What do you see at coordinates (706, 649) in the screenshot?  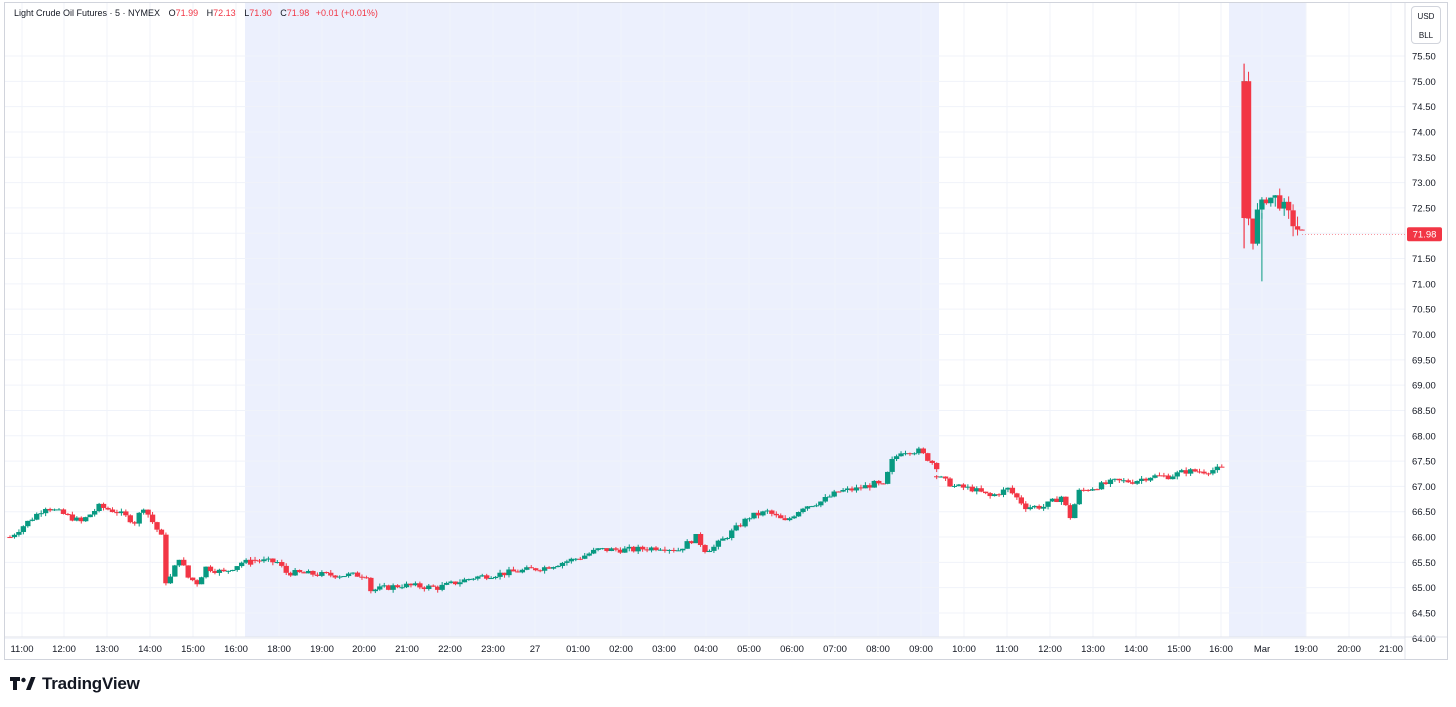 I see `x-tick-label: 04:00` at bounding box center [706, 649].